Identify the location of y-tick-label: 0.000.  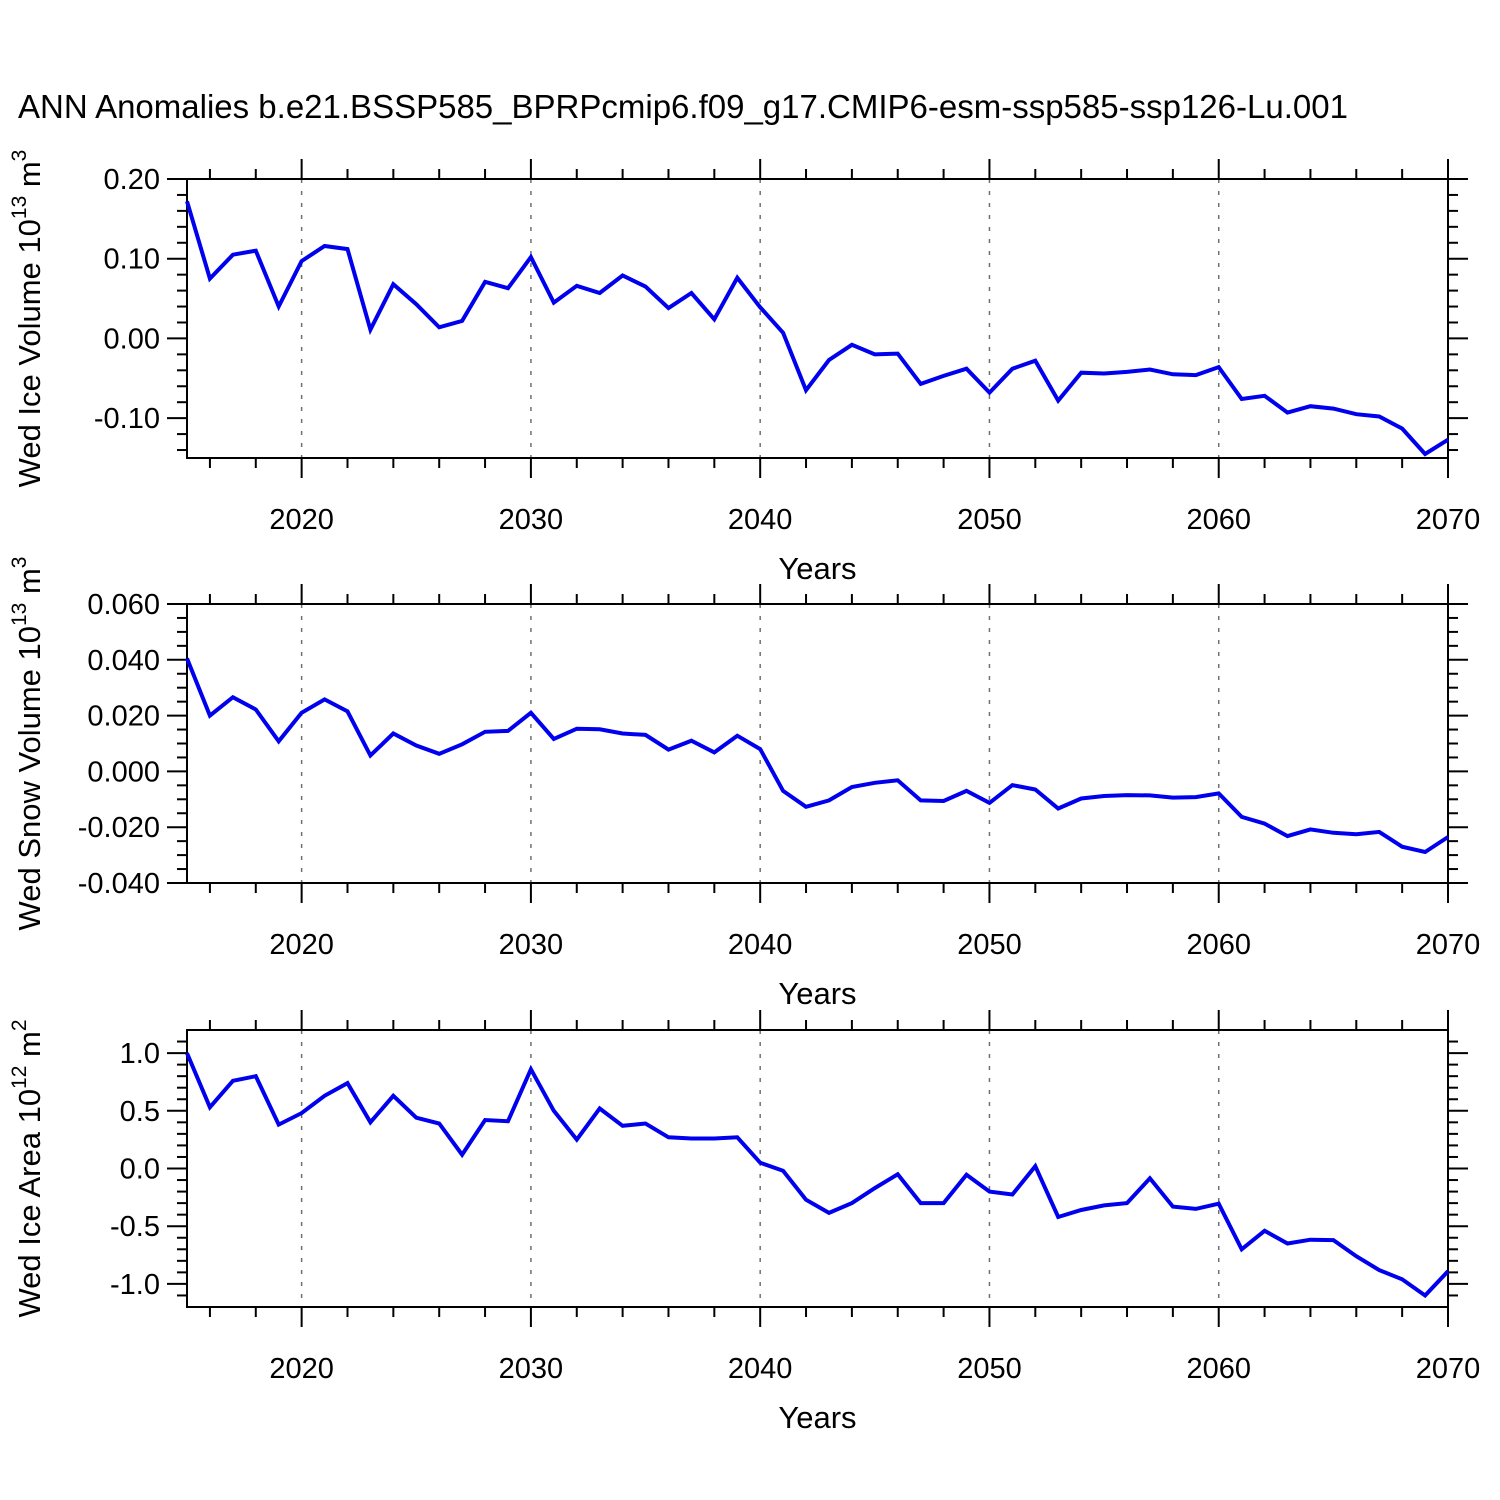
(123, 772).